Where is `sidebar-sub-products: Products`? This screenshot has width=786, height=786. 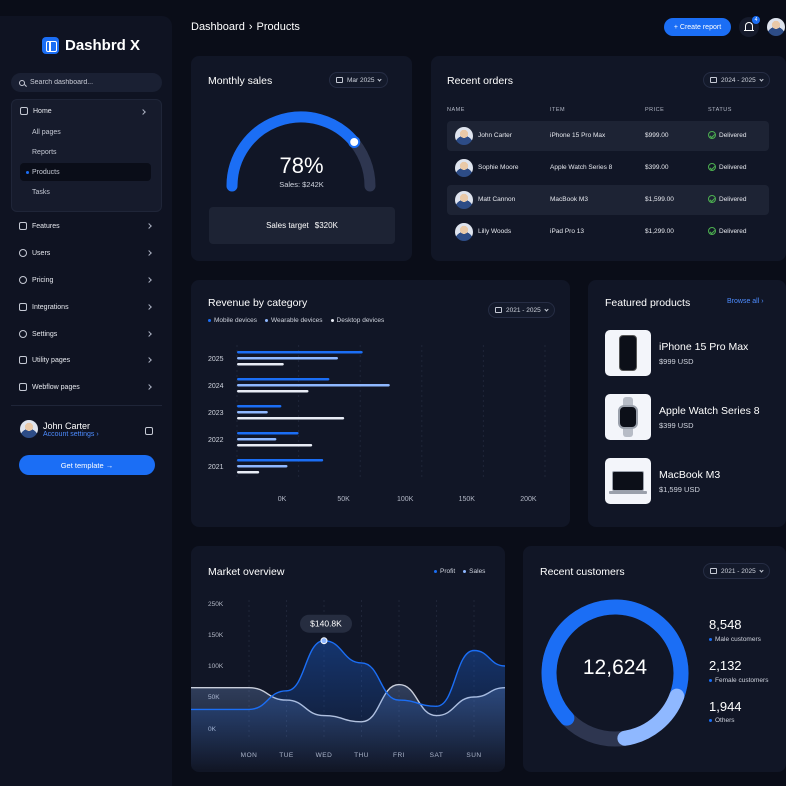 sidebar-sub-products: Products is located at coordinates (46, 172).